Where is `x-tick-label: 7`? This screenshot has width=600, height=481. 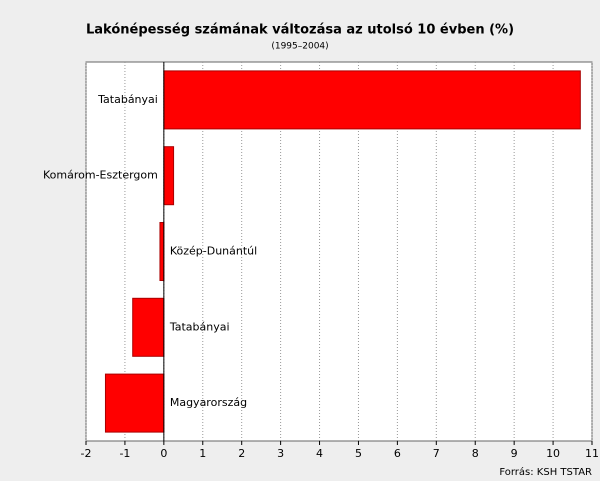 x-tick-label: 7 is located at coordinates (436, 453).